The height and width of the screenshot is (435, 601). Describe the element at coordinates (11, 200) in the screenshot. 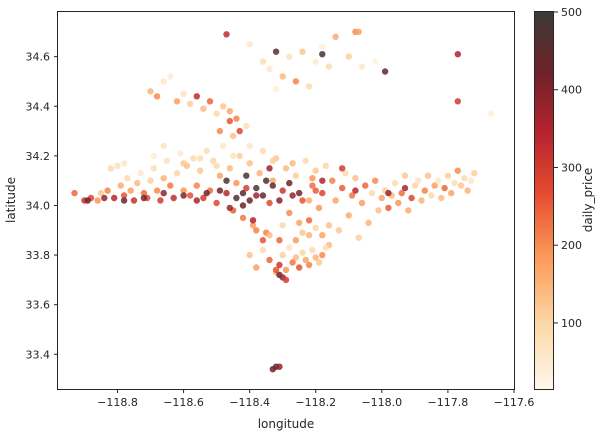

I see `y-axis-label: latitude` at that location.